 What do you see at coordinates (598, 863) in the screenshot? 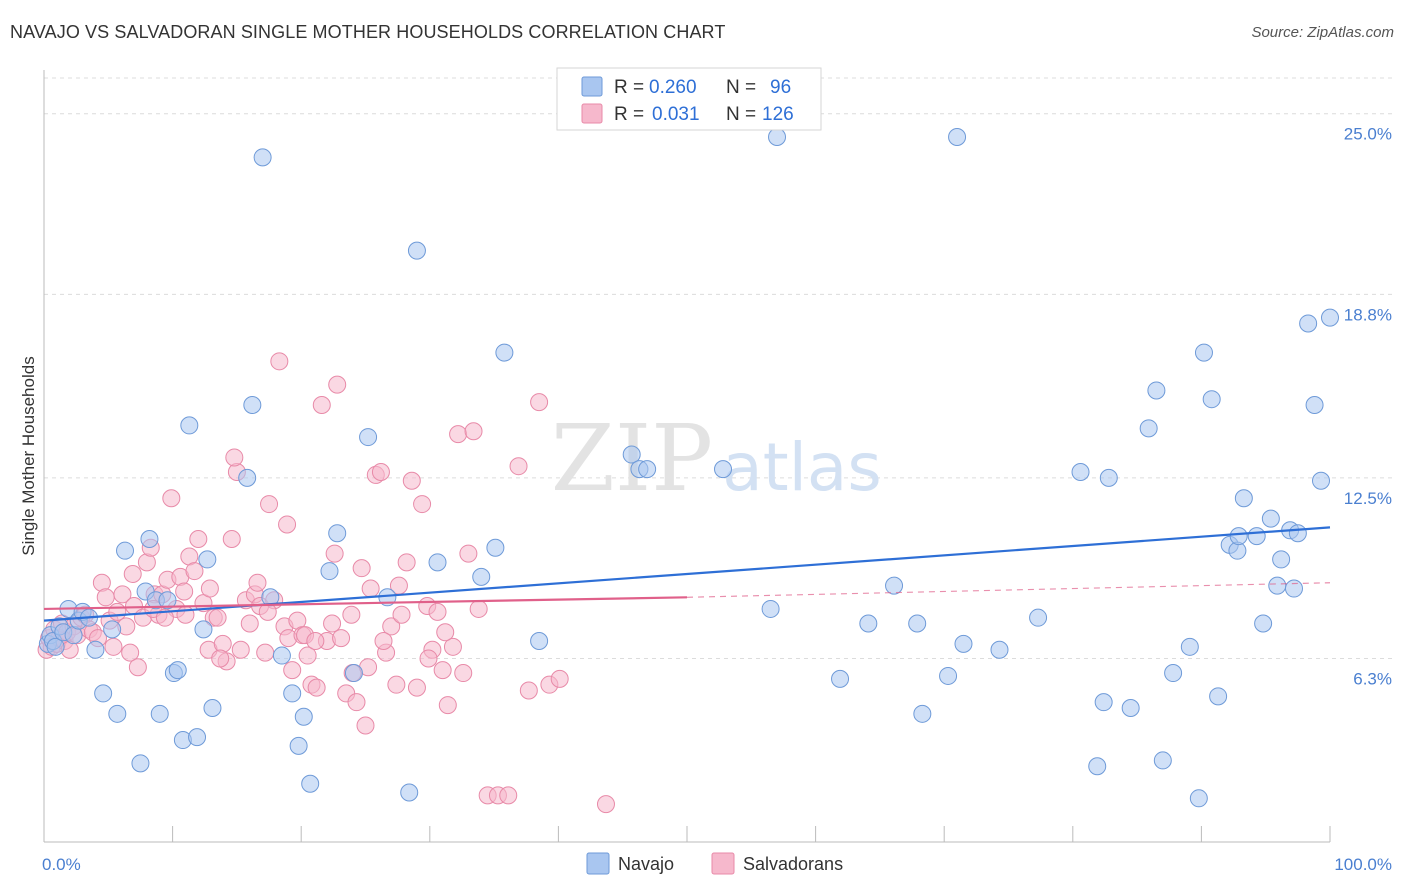
I see `navajo-series-swatch` at bounding box center [598, 863].